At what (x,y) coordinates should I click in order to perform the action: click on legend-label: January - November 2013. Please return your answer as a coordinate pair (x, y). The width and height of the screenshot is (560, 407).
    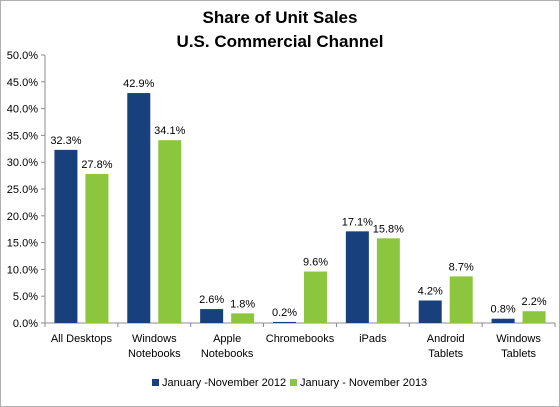
    Looking at the image, I should click on (363, 383).